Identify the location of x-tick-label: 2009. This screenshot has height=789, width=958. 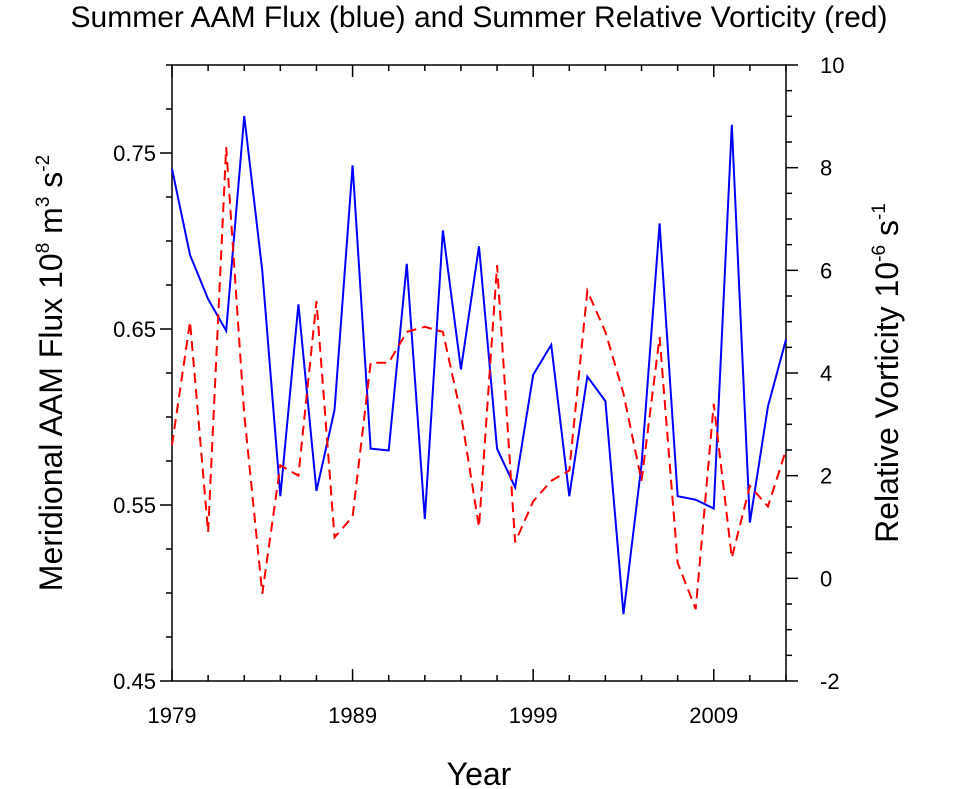
(713, 715).